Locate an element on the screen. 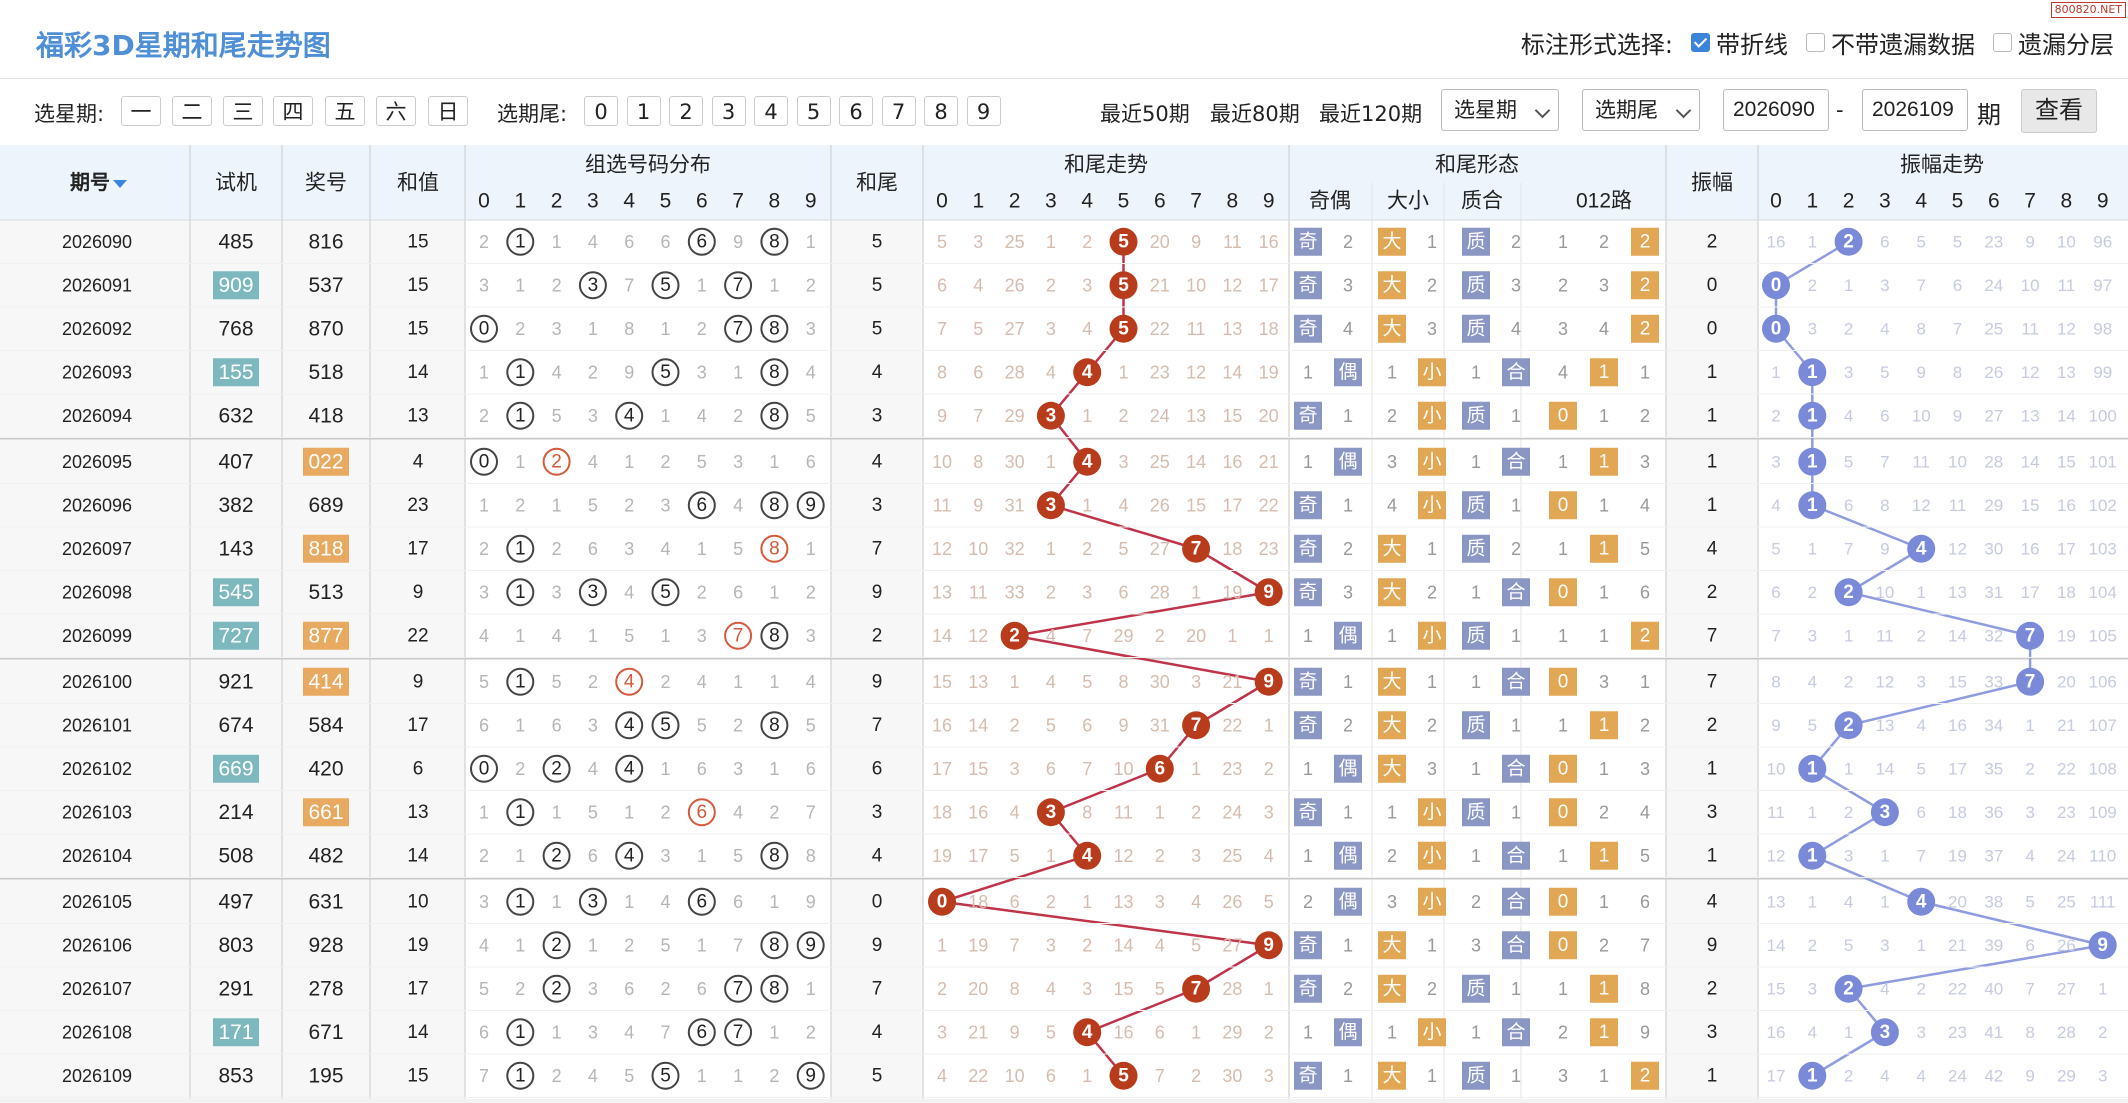 This screenshot has height=1103, width=2128. tail-button-9: 9 is located at coordinates (983, 111).